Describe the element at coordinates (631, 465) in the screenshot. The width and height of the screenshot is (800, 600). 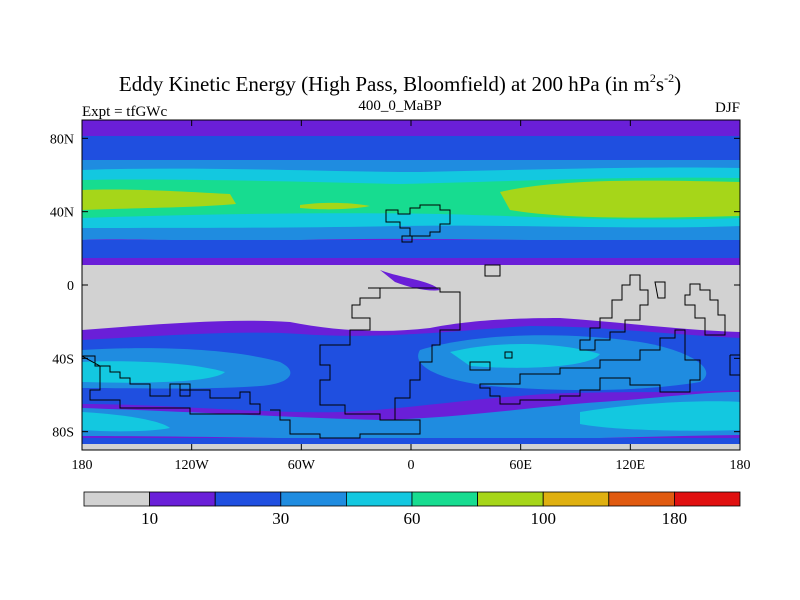
I see `x-tick-label: 120E` at that location.